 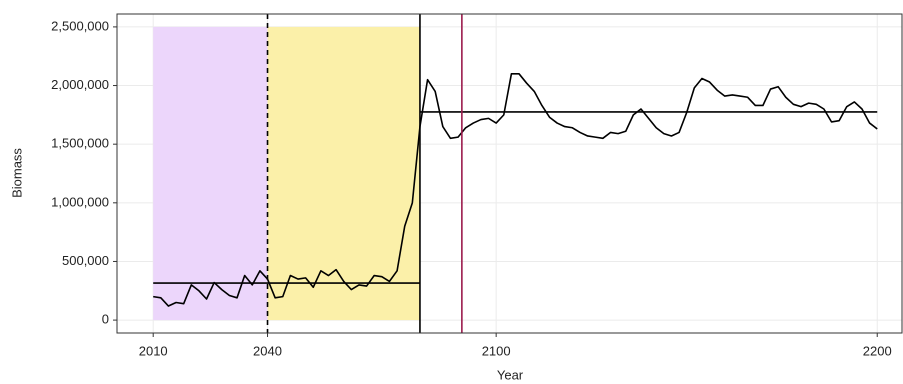 I want to click on y-tick-label: 2,500,000, so click(x=80, y=25).